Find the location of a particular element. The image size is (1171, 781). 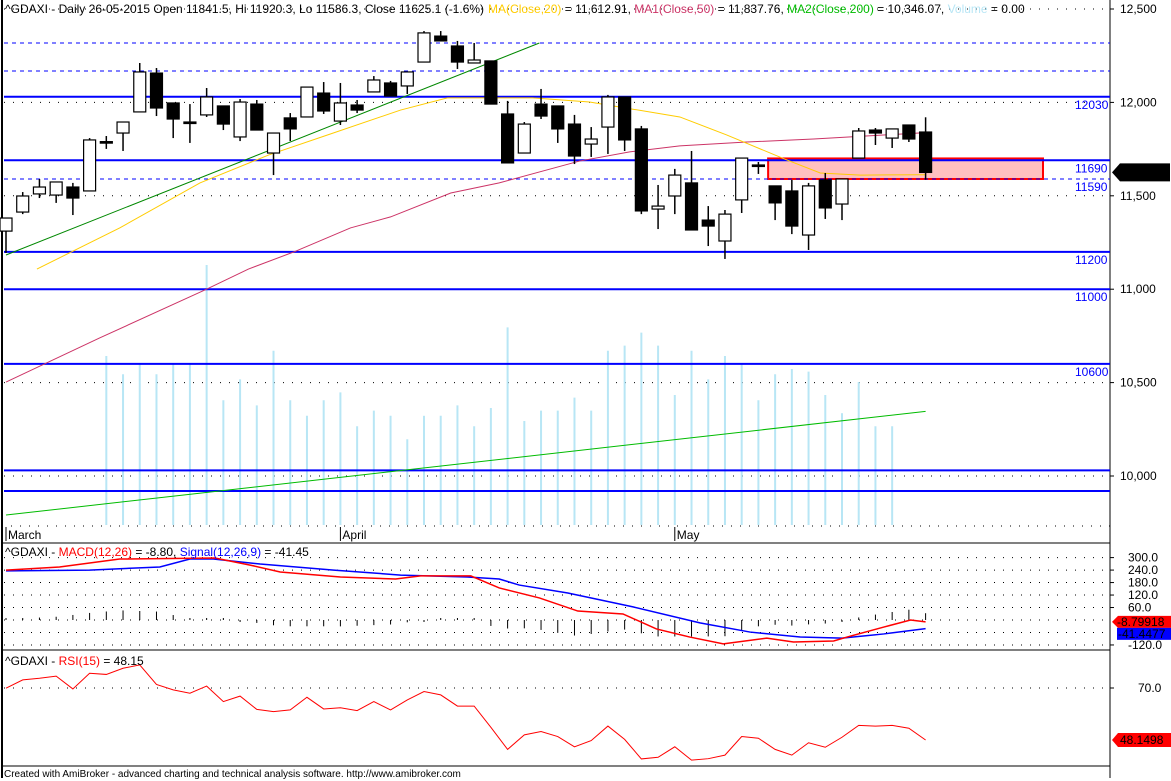

level-label: 11590 is located at coordinates (1091, 187).